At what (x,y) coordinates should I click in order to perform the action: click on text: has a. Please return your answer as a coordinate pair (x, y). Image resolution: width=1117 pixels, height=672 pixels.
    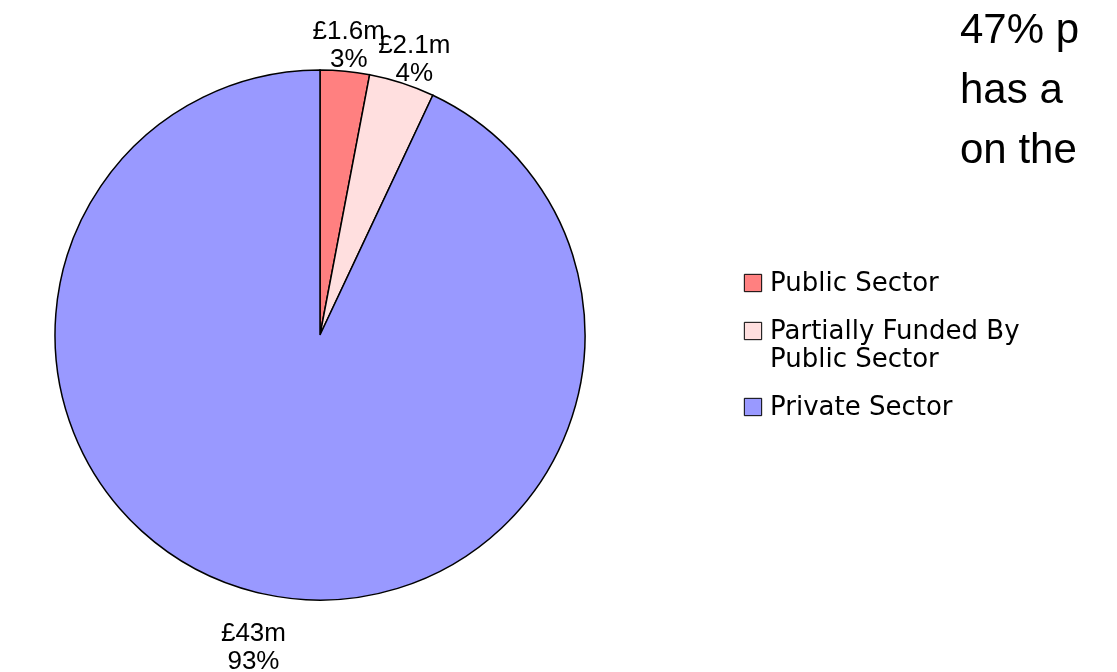
    Looking at the image, I should click on (1012, 88).